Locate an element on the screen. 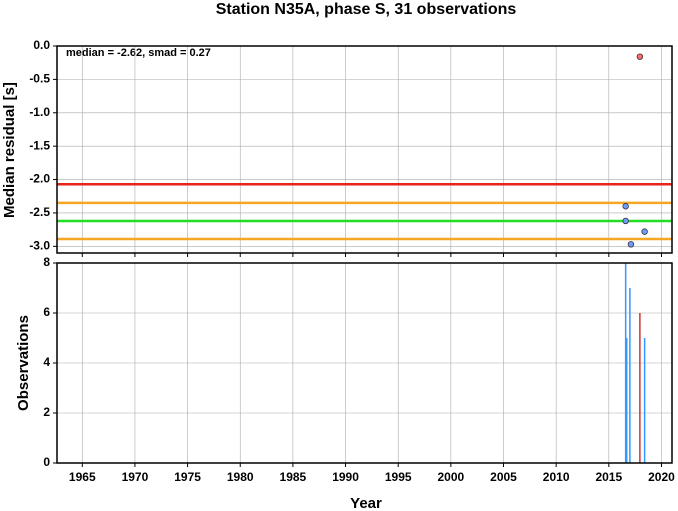  y-tick-label: 8 is located at coordinates (46, 262).